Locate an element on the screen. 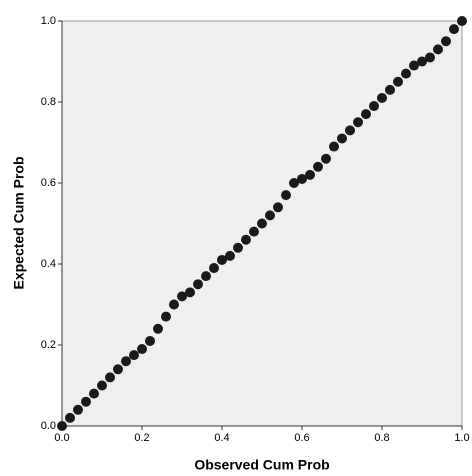 Image resolution: width=472 pixels, height=476 pixels. y-tick-label: 0.8 is located at coordinates (48, 102).